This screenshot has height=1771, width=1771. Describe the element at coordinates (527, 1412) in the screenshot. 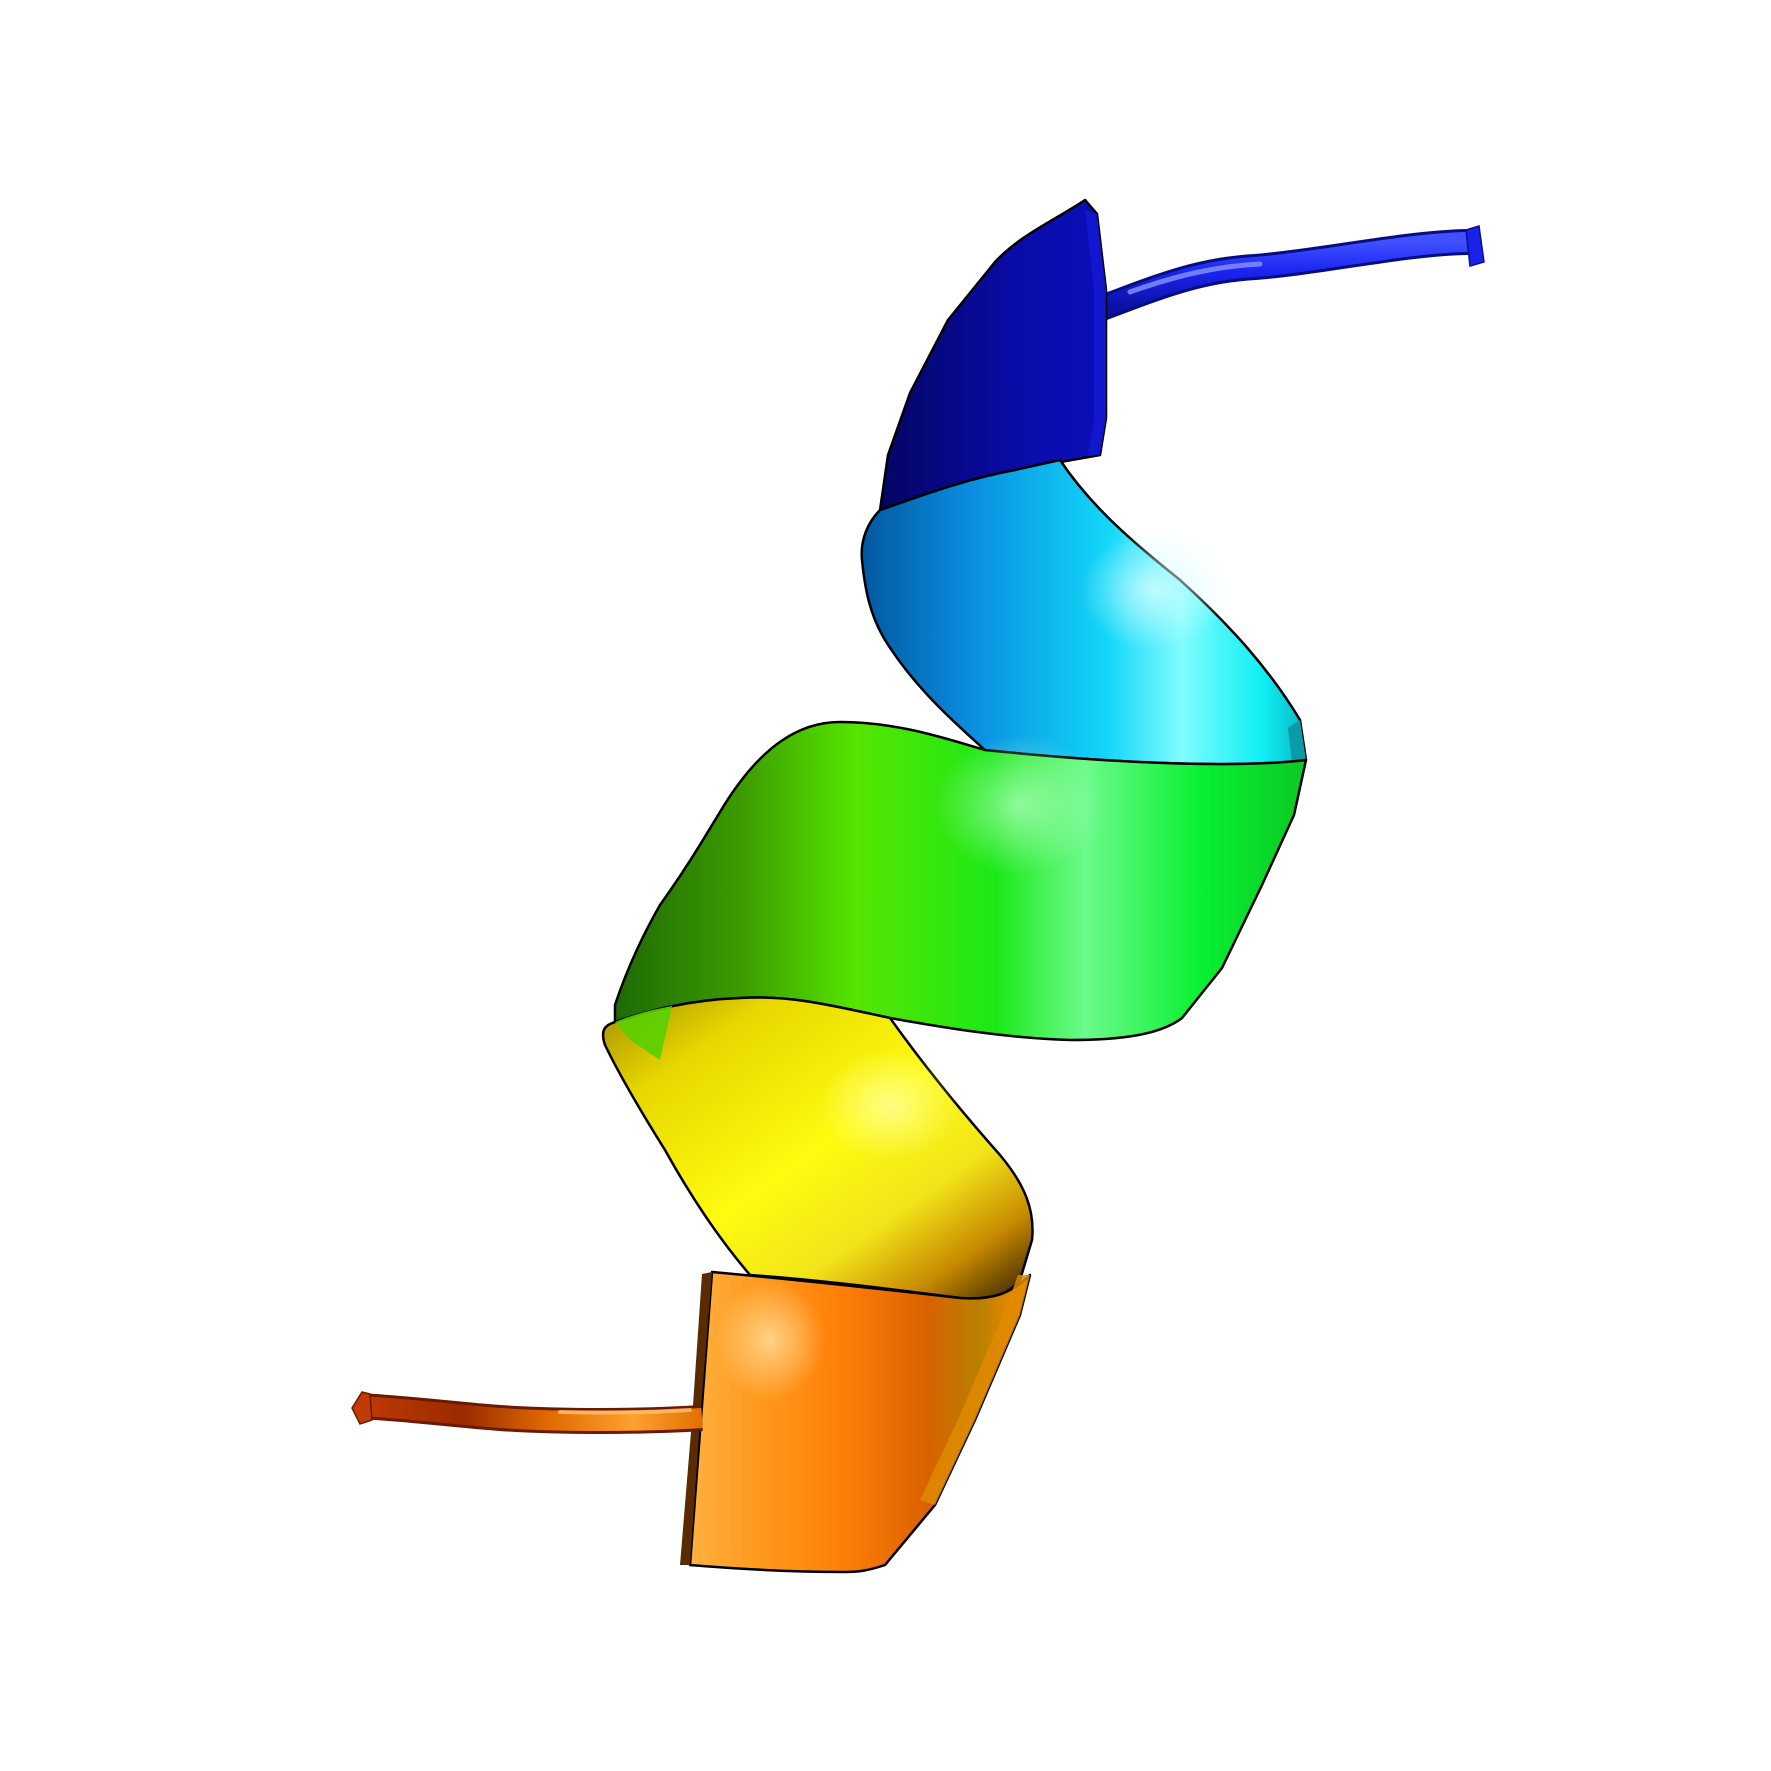

I see `c-terminal-coil` at that location.